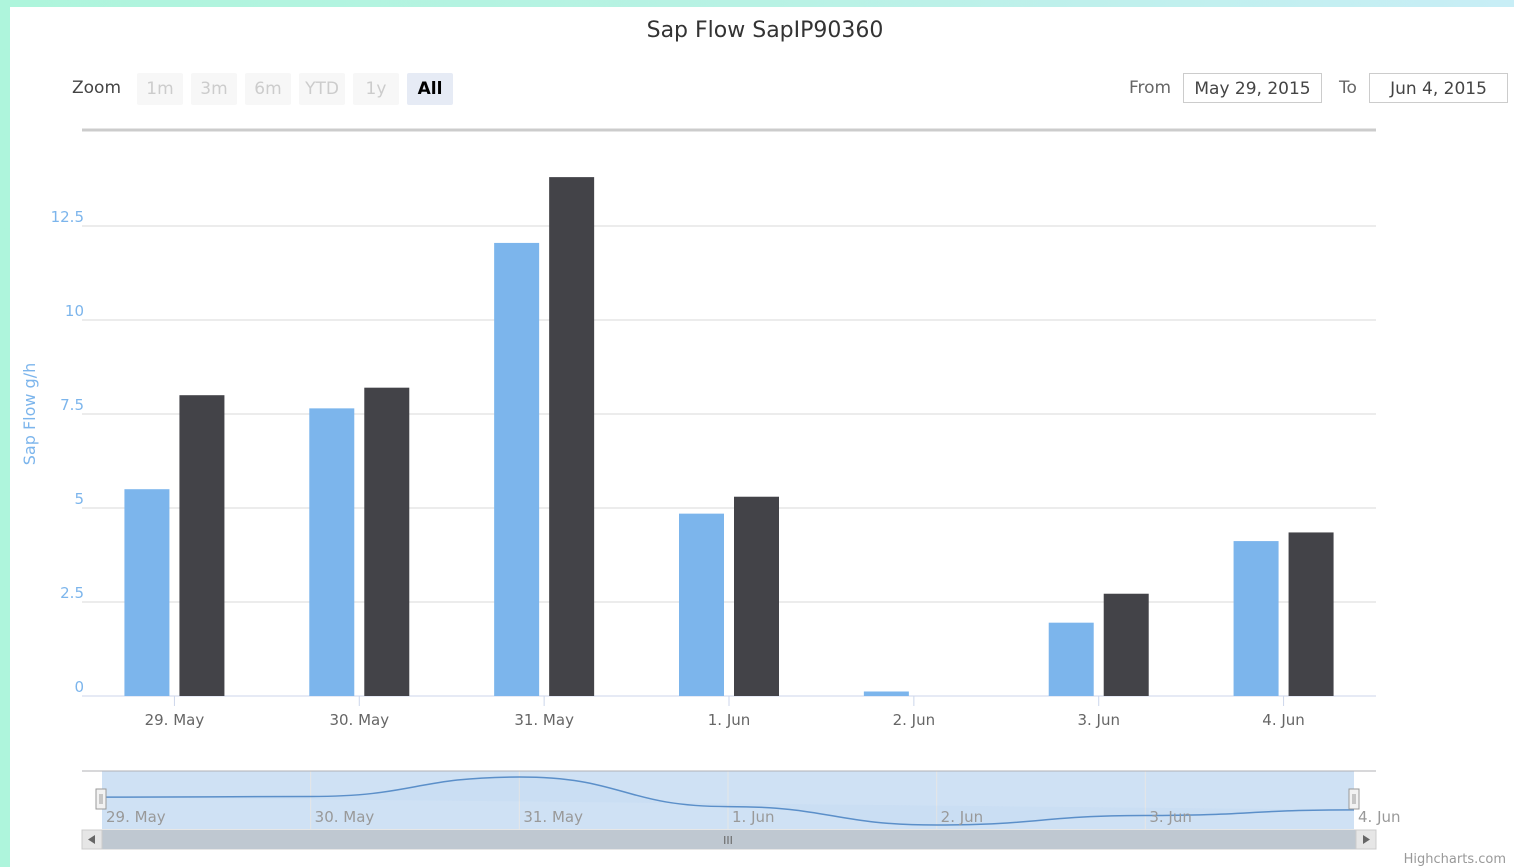 The width and height of the screenshot is (1514, 867). What do you see at coordinates (359, 720) in the screenshot?
I see `x-tick-label: 30. May` at bounding box center [359, 720].